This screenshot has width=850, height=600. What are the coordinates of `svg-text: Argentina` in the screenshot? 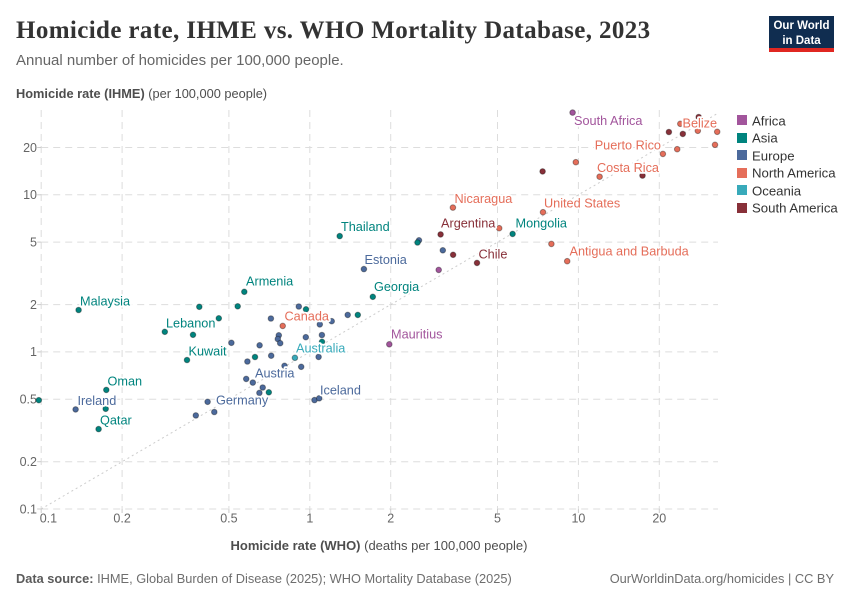 It's located at (468, 224).